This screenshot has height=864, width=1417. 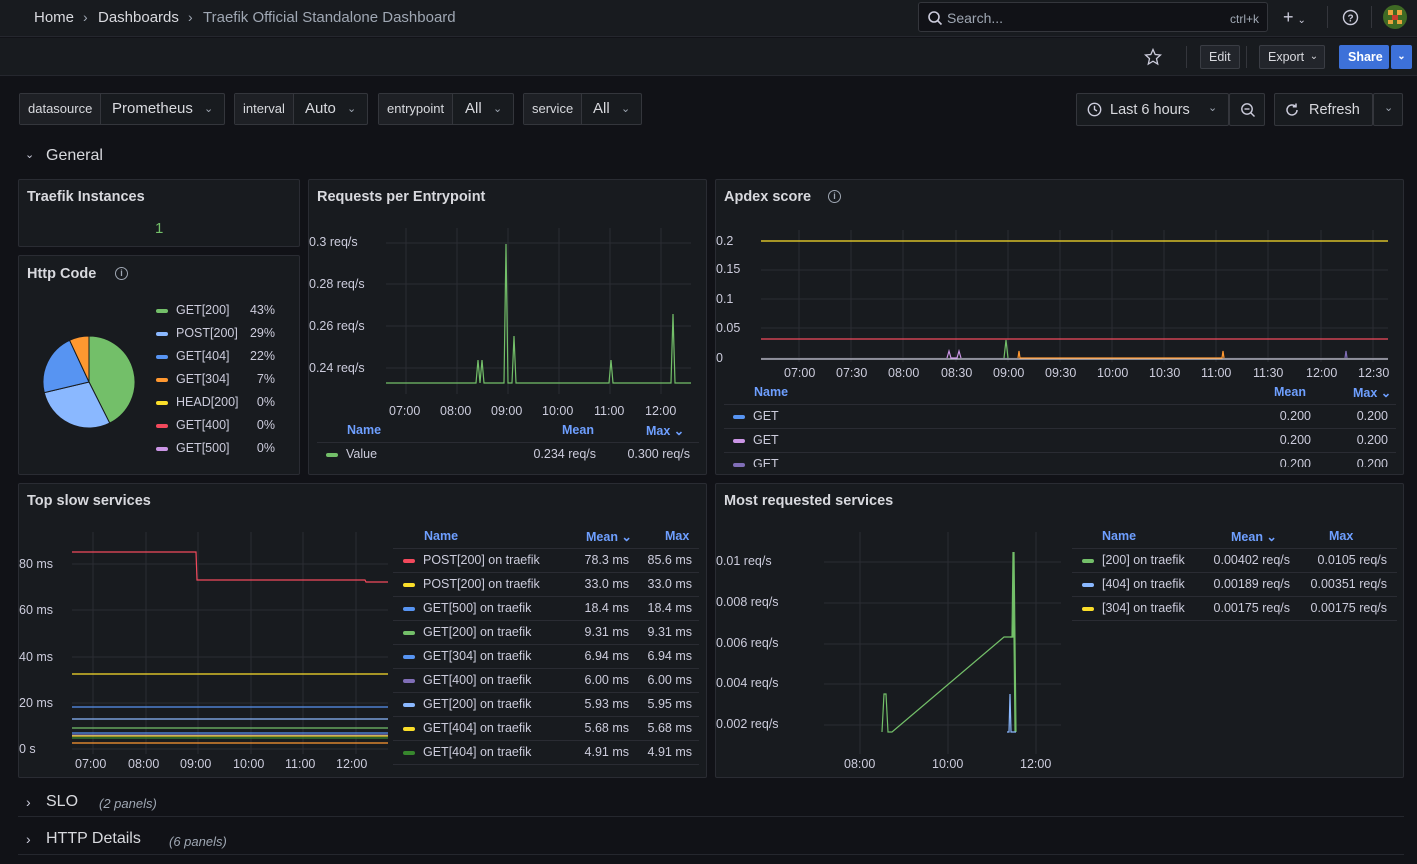 I want to click on export-button: Export ⌄, so click(x=1292, y=57).